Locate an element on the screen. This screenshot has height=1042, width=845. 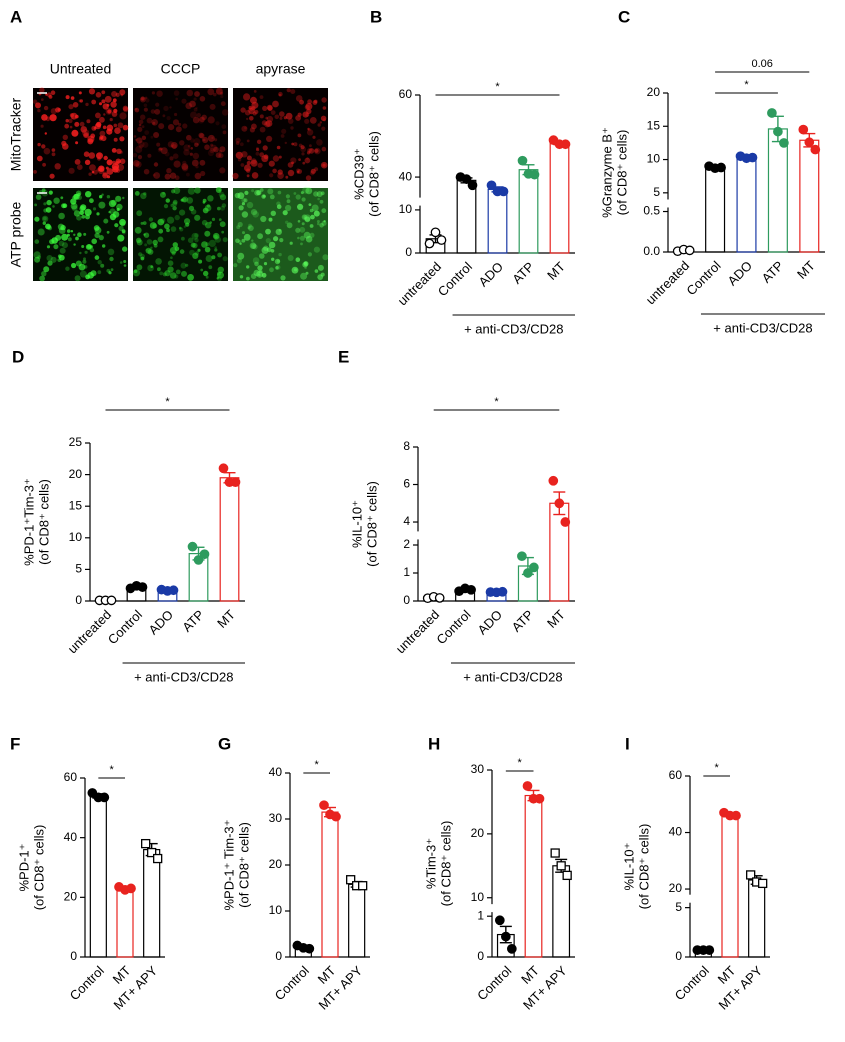
image-background is located at coordinates (180, 134).